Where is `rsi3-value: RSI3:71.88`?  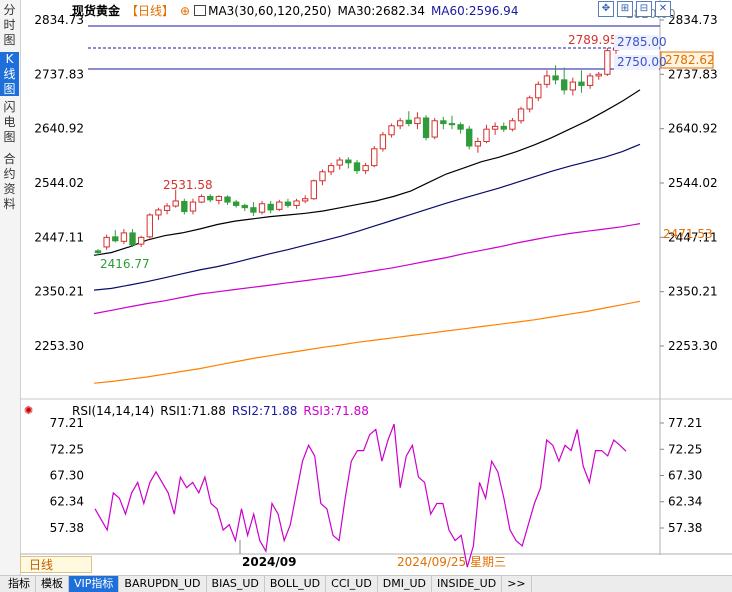 rsi3-value: RSI3:71.88 is located at coordinates (336, 411).